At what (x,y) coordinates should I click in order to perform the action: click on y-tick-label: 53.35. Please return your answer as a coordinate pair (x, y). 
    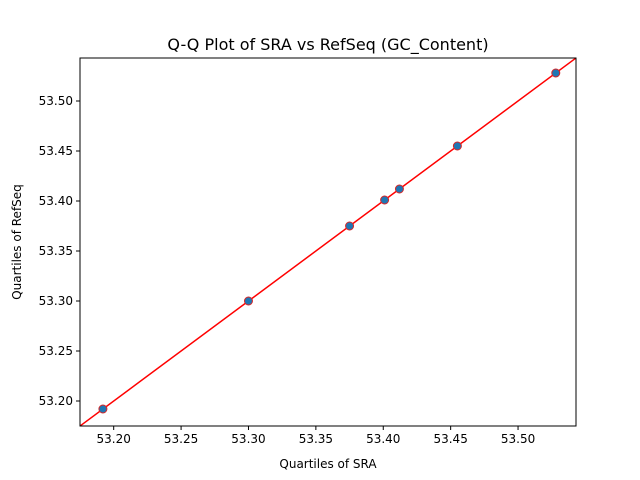
    Looking at the image, I should click on (56, 251).